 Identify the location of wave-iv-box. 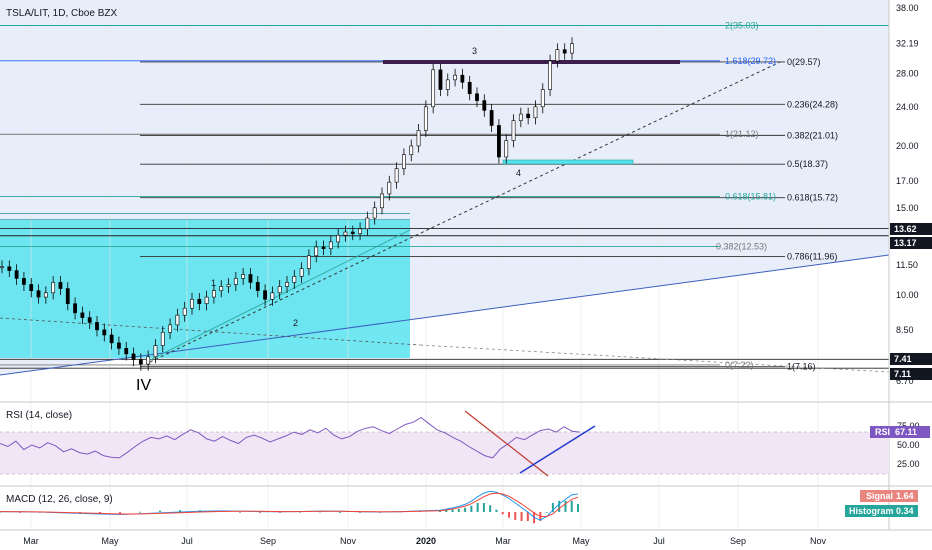
(205, 289).